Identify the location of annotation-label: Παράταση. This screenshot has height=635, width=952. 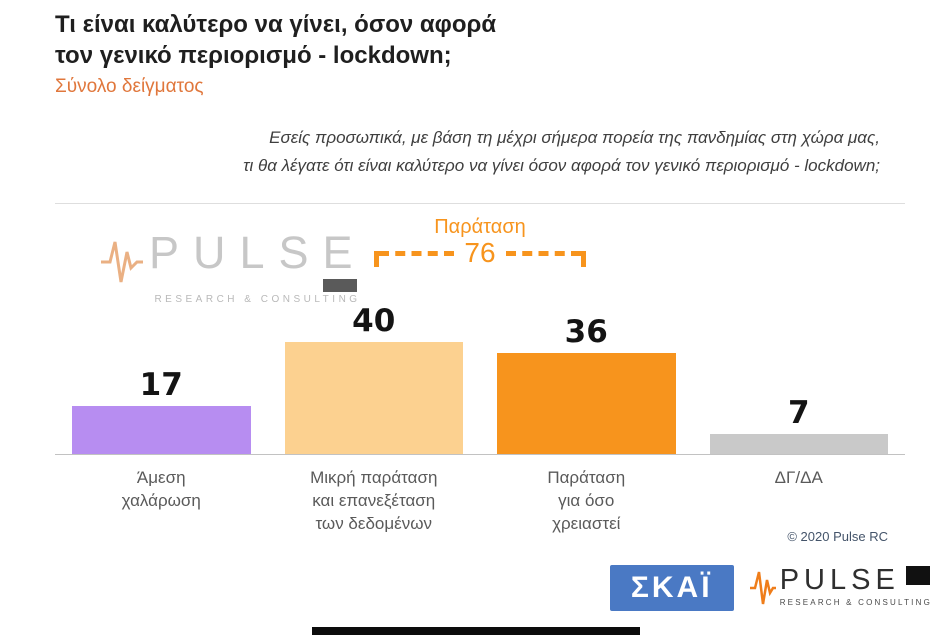
(480, 226).